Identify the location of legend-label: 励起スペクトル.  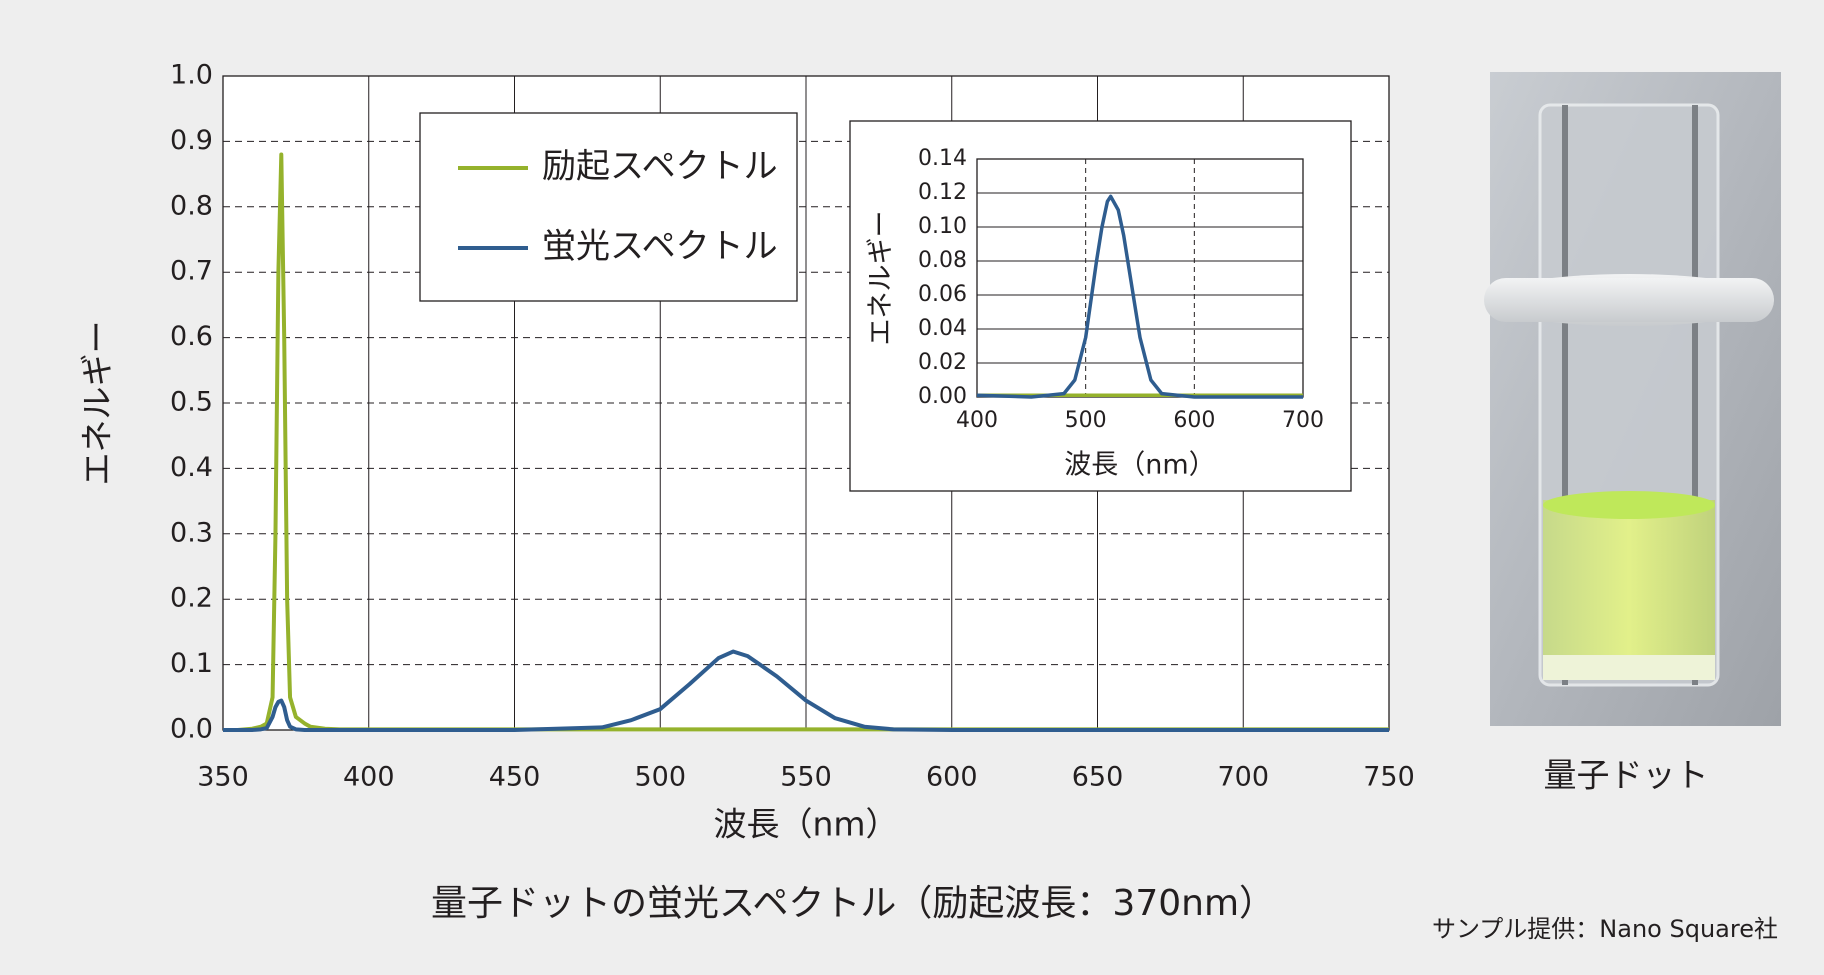
(660, 167).